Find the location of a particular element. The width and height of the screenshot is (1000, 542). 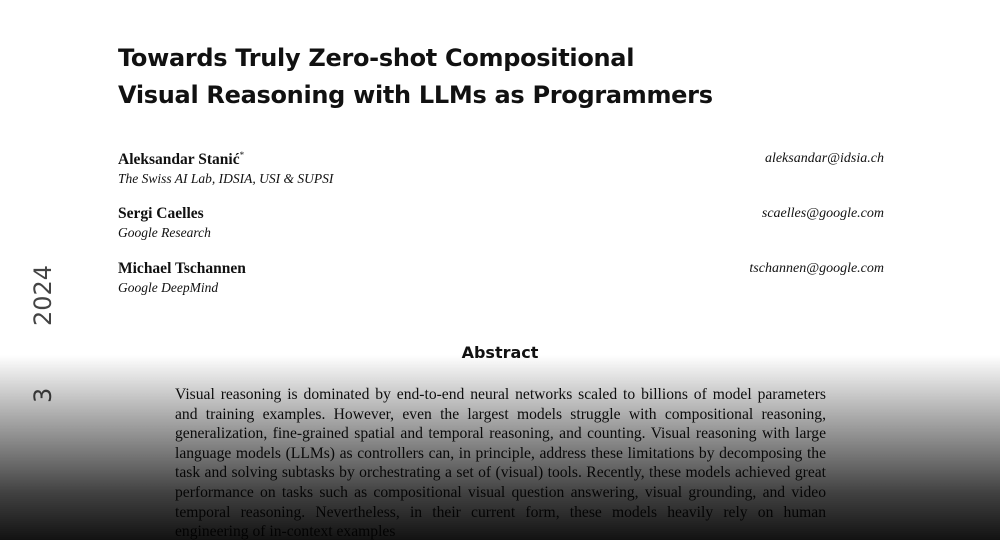

author-affiliation: The Swiss AI Lab, IDSIA, USI & SUPSI is located at coordinates (226, 179).